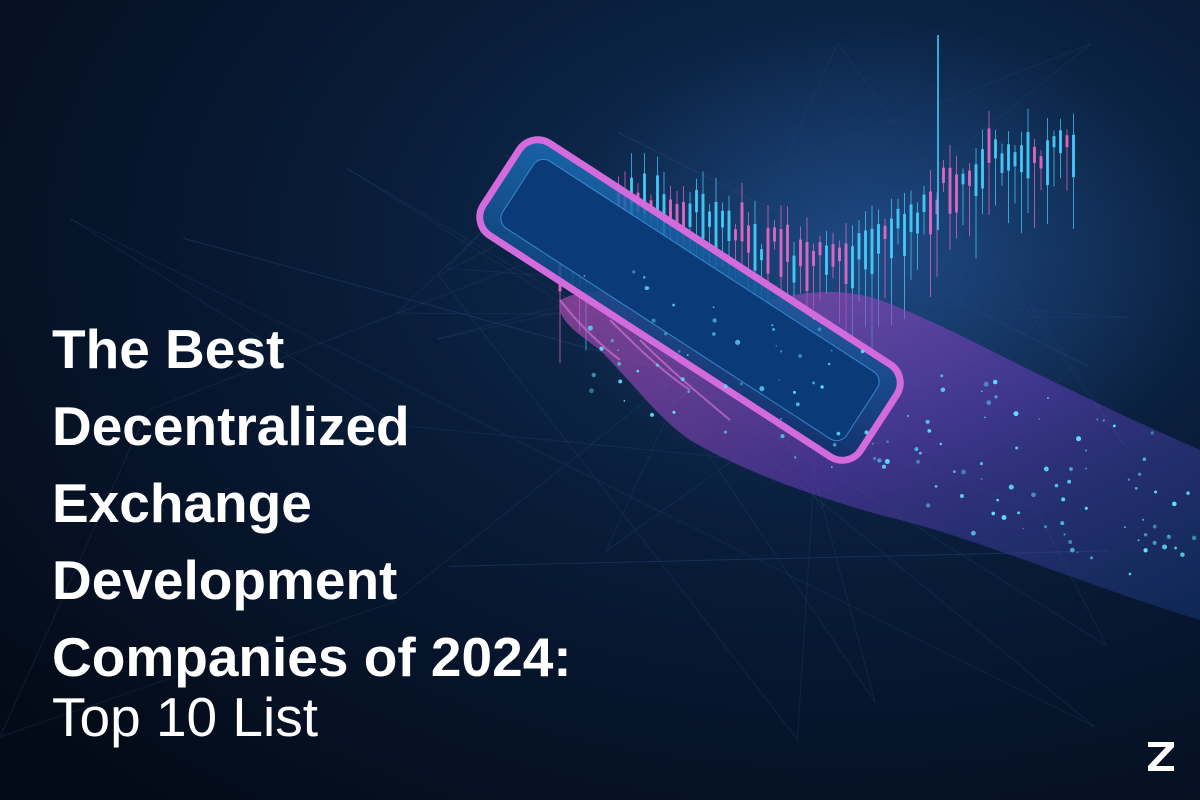 Image resolution: width=1200 pixels, height=800 pixels. Describe the element at coordinates (1161, 768) in the screenshot. I see `logo-bar` at that location.